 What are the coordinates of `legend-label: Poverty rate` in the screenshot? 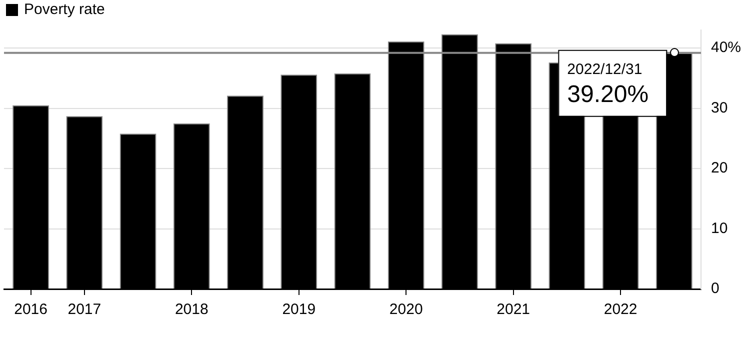 It's located at (64, 9).